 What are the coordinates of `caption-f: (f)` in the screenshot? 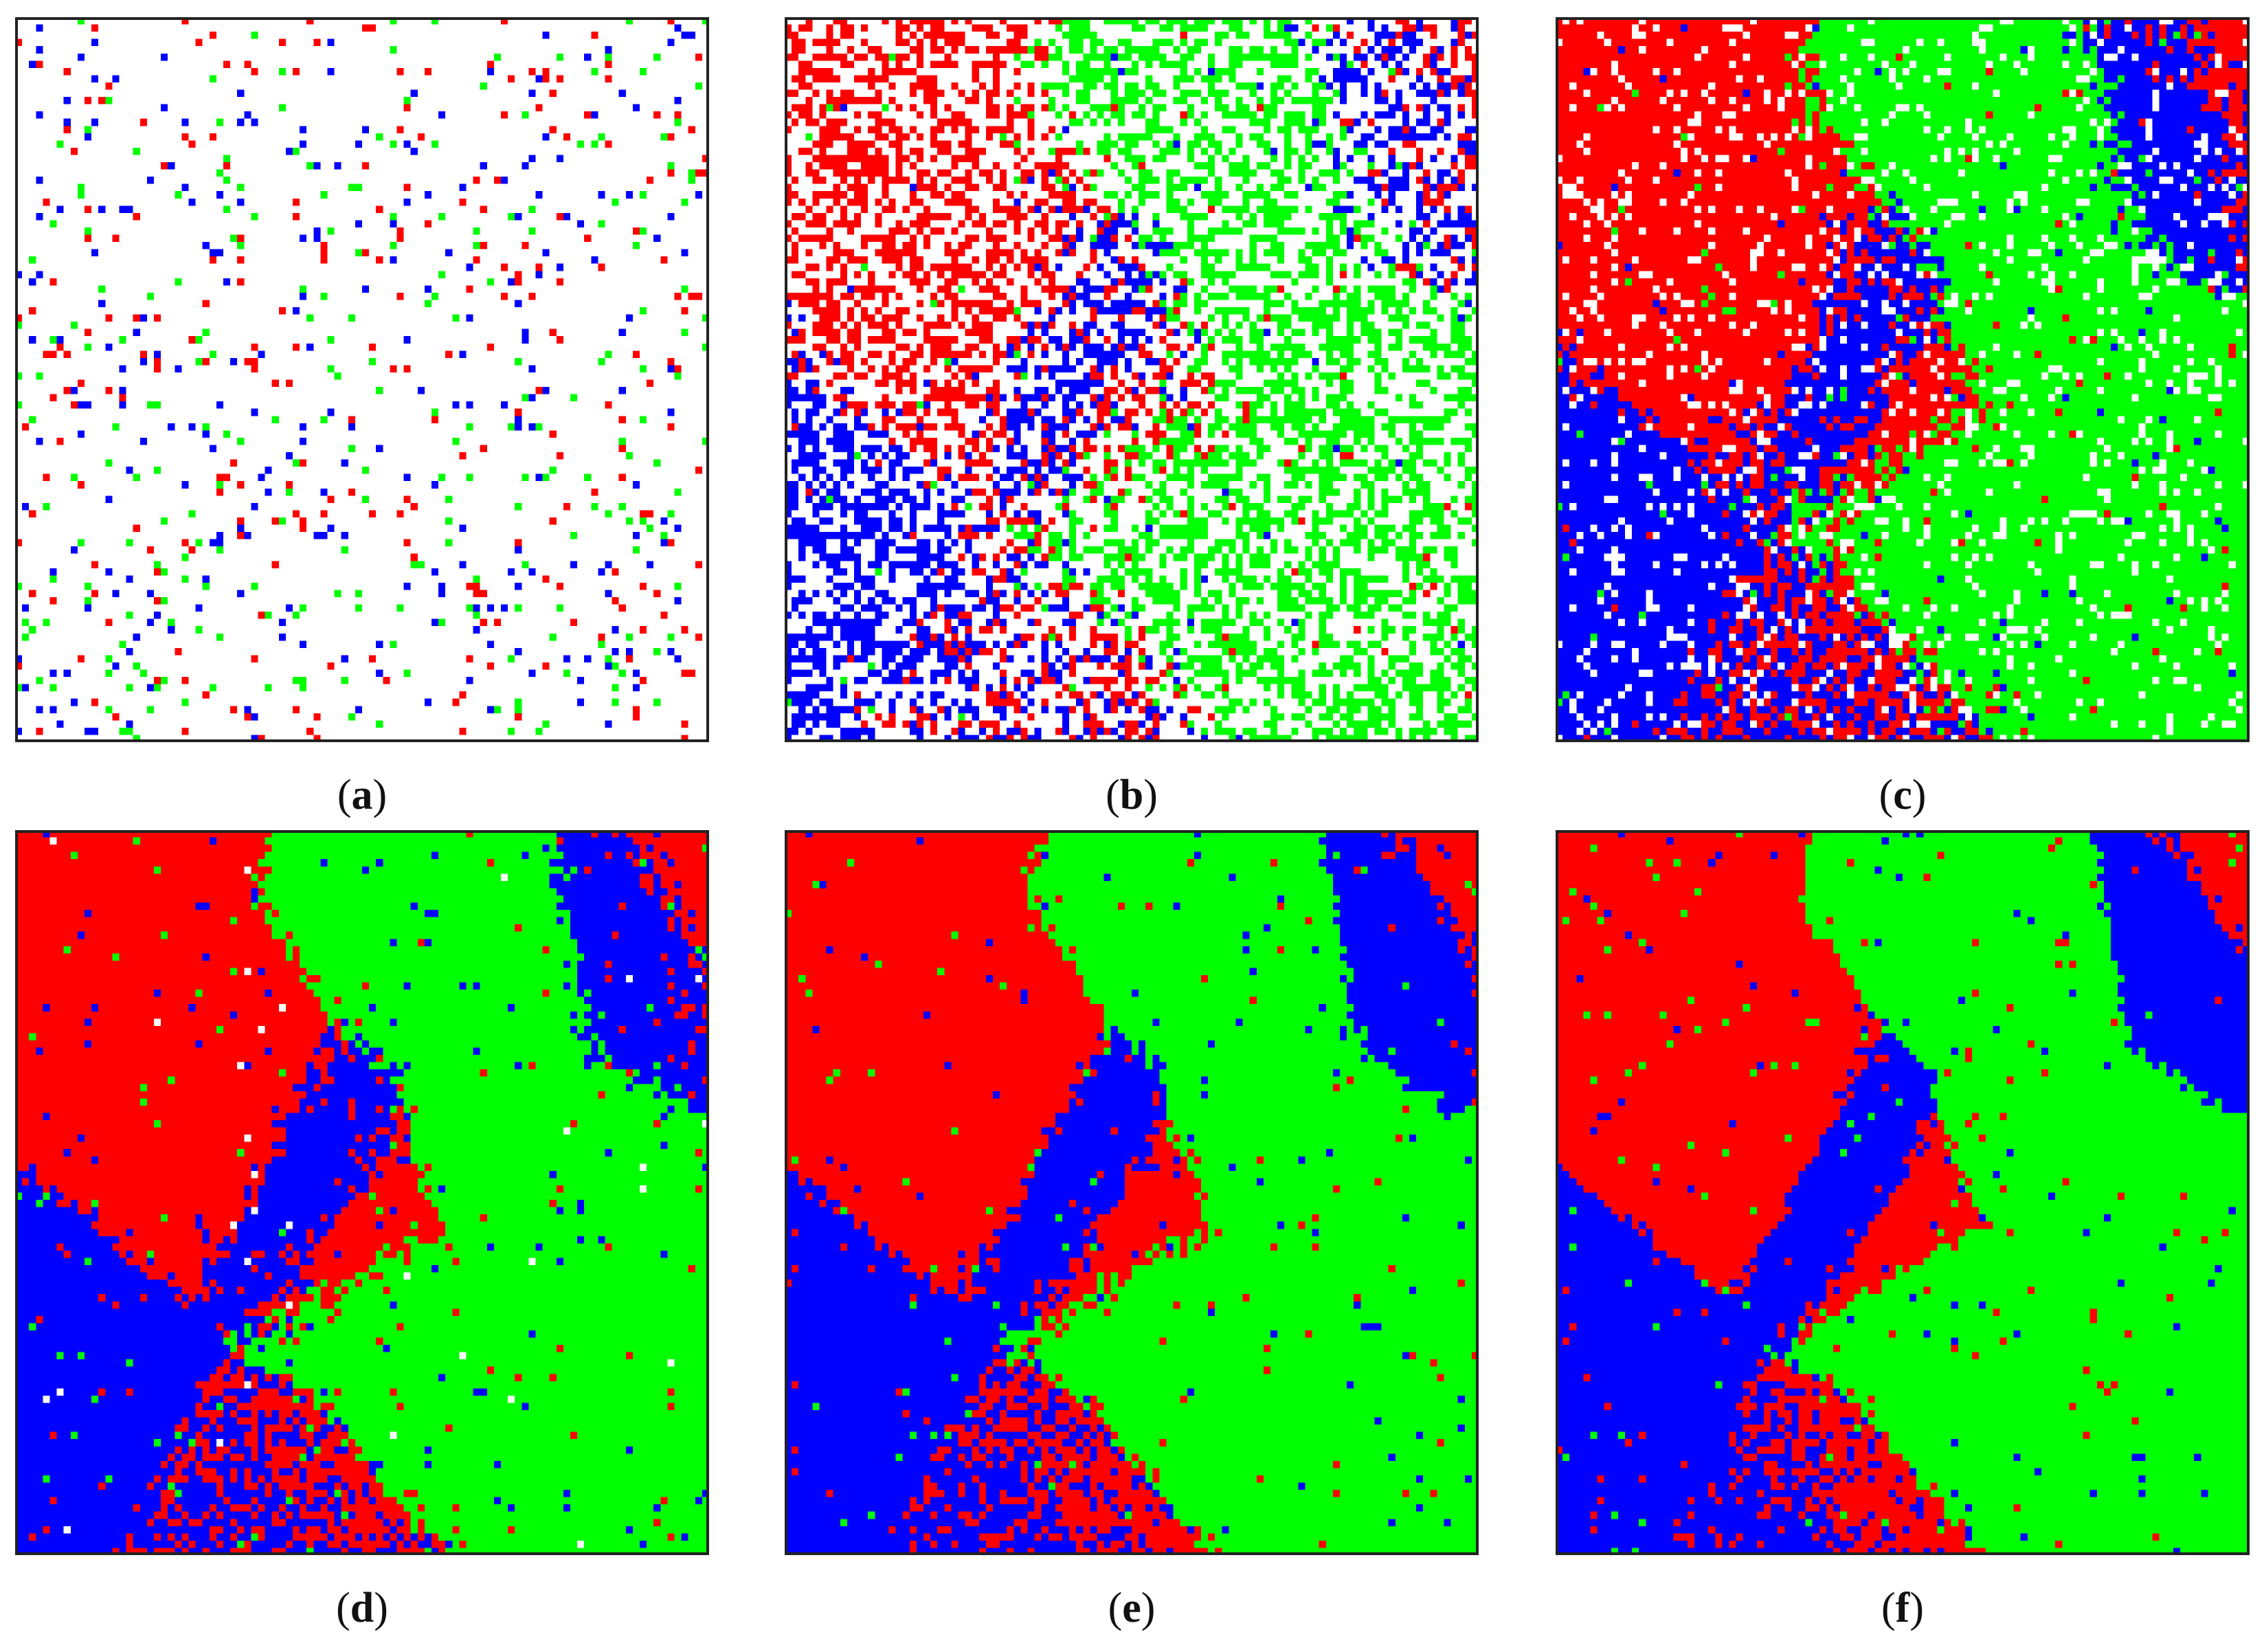 It's located at (1902, 1608).